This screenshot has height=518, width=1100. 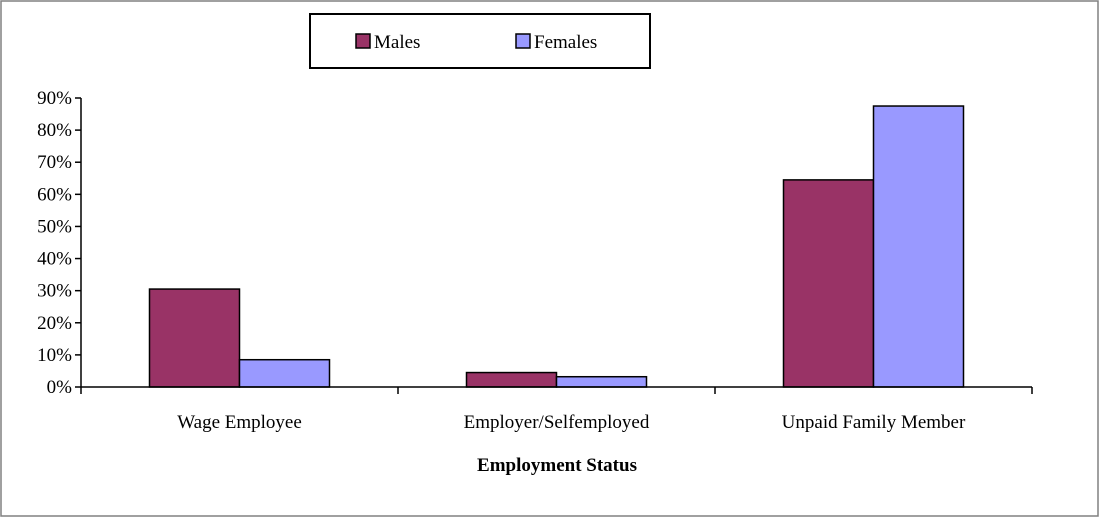 I want to click on bar-males-employer-selfemployed, so click(x=511, y=379).